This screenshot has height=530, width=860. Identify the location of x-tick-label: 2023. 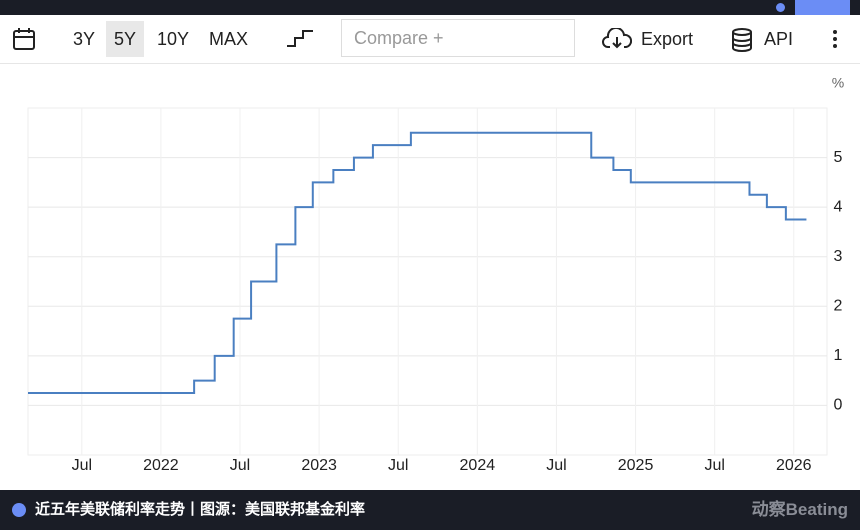
(319, 465).